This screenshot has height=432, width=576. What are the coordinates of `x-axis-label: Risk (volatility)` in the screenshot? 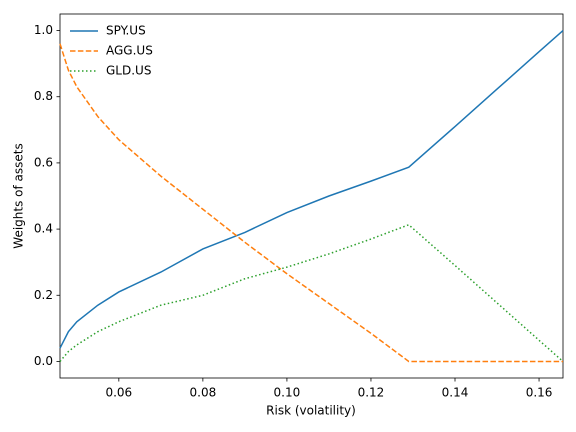 It's located at (311, 411).